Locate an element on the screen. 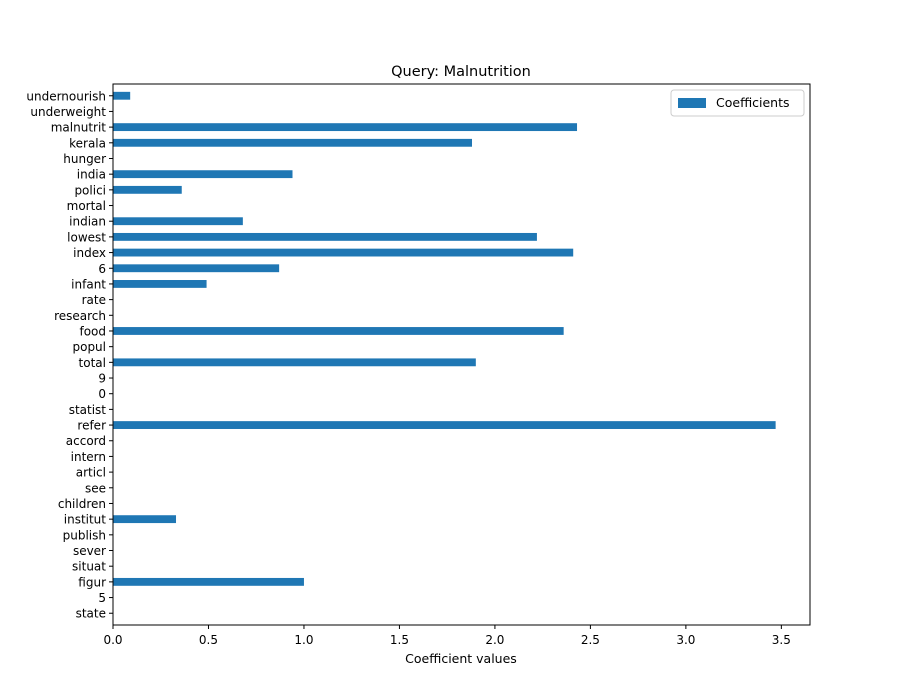  legend-box is located at coordinates (737, 103).